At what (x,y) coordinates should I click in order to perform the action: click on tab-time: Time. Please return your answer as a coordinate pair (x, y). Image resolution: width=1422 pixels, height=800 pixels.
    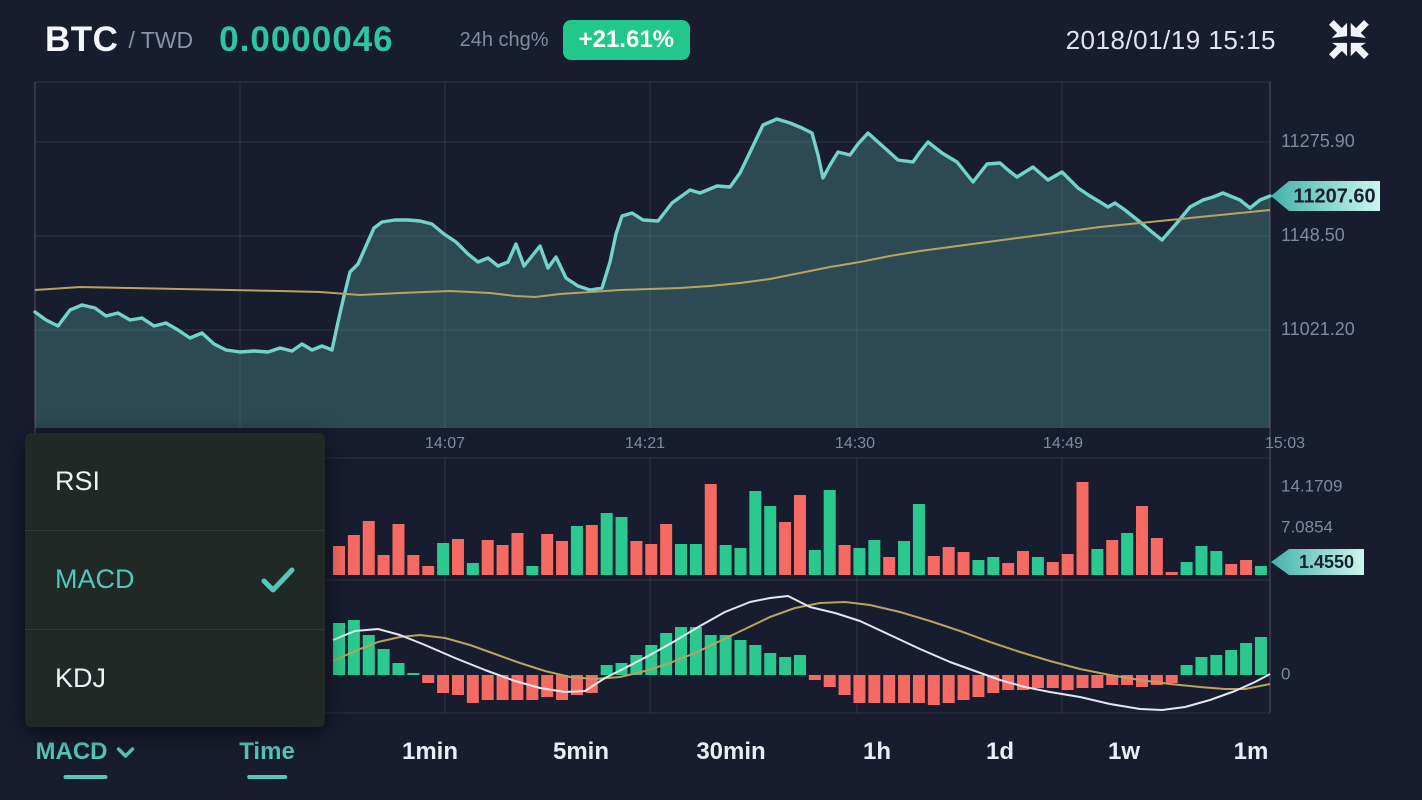
    Looking at the image, I should click on (267, 758).